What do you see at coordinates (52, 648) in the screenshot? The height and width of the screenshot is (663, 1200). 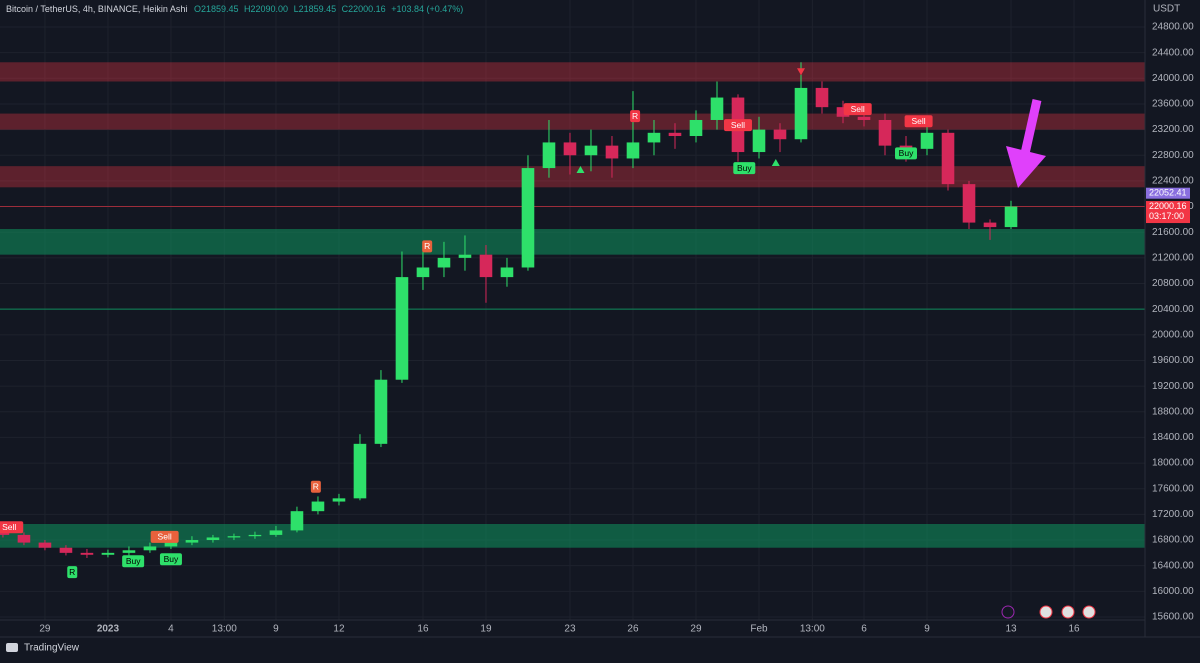 I see `brand: TradingView` at bounding box center [52, 648].